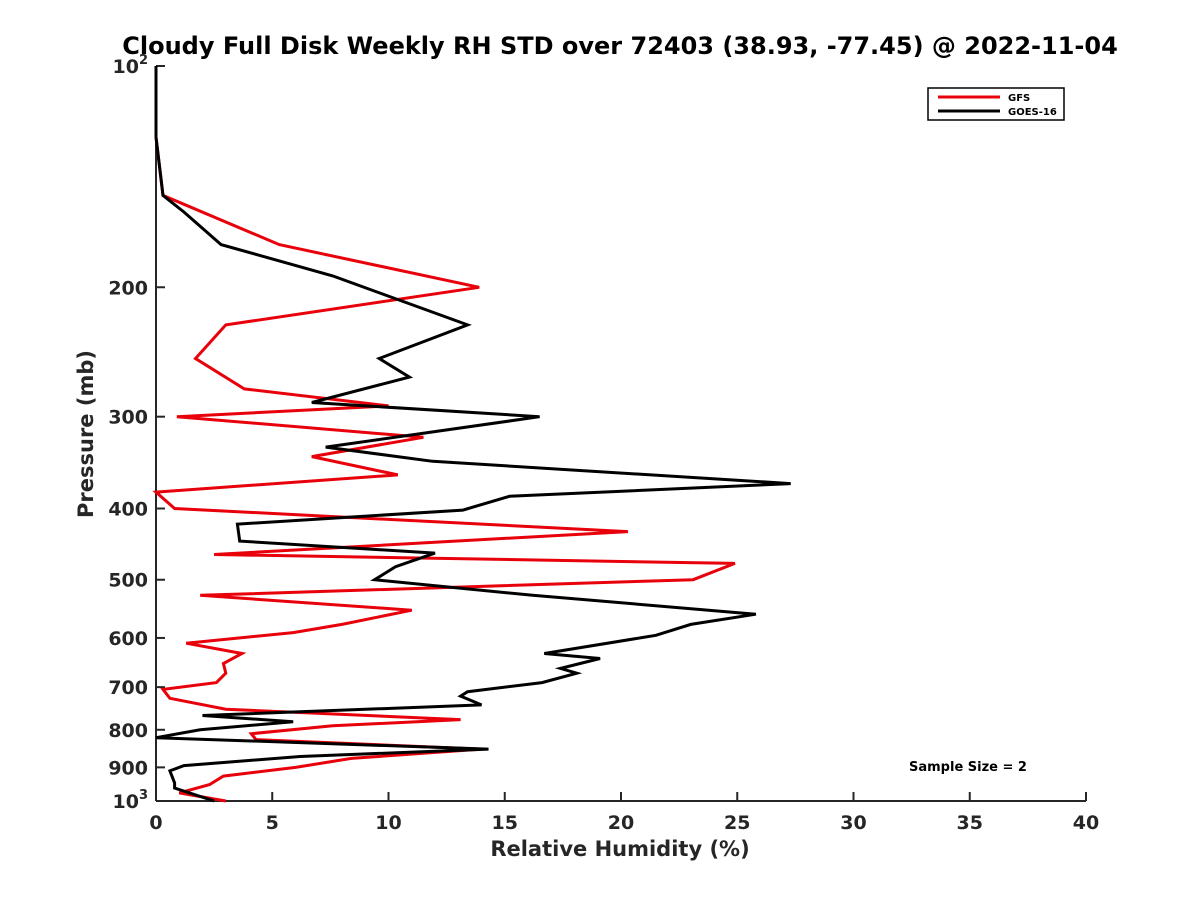  What do you see at coordinates (128, 581) in the screenshot?
I see `y-tick-label: 500` at bounding box center [128, 581].